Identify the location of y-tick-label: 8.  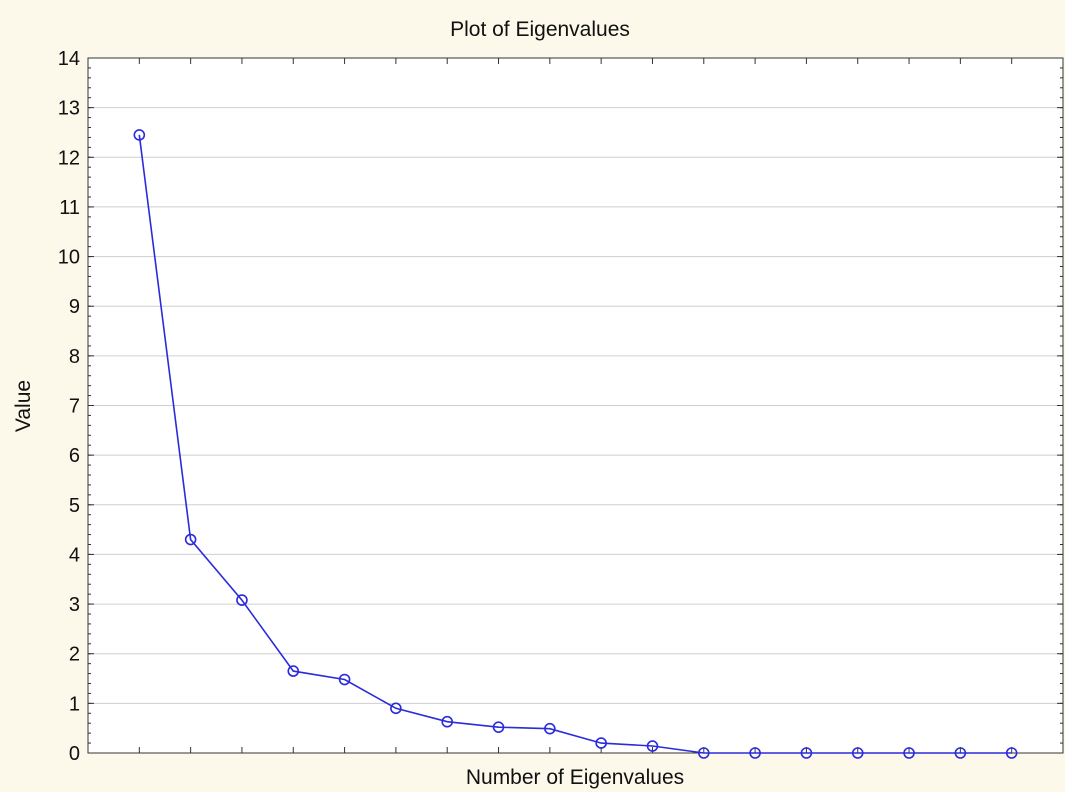
(74, 357).